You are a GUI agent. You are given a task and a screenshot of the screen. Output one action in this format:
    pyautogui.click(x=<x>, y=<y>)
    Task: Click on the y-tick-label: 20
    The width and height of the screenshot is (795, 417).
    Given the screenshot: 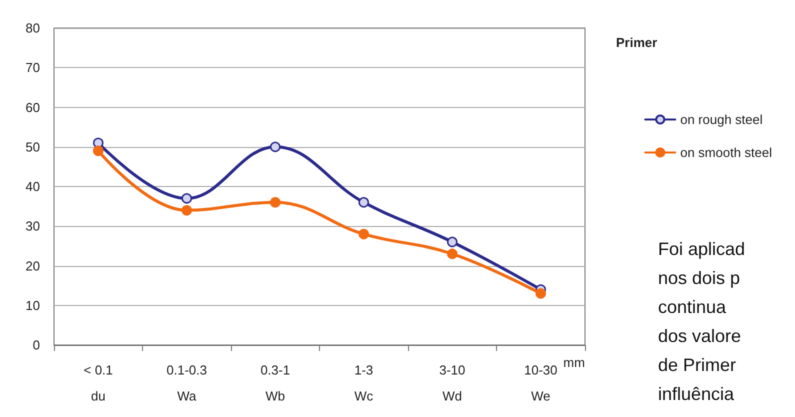 What is the action you would take?
    pyautogui.click(x=33, y=266)
    